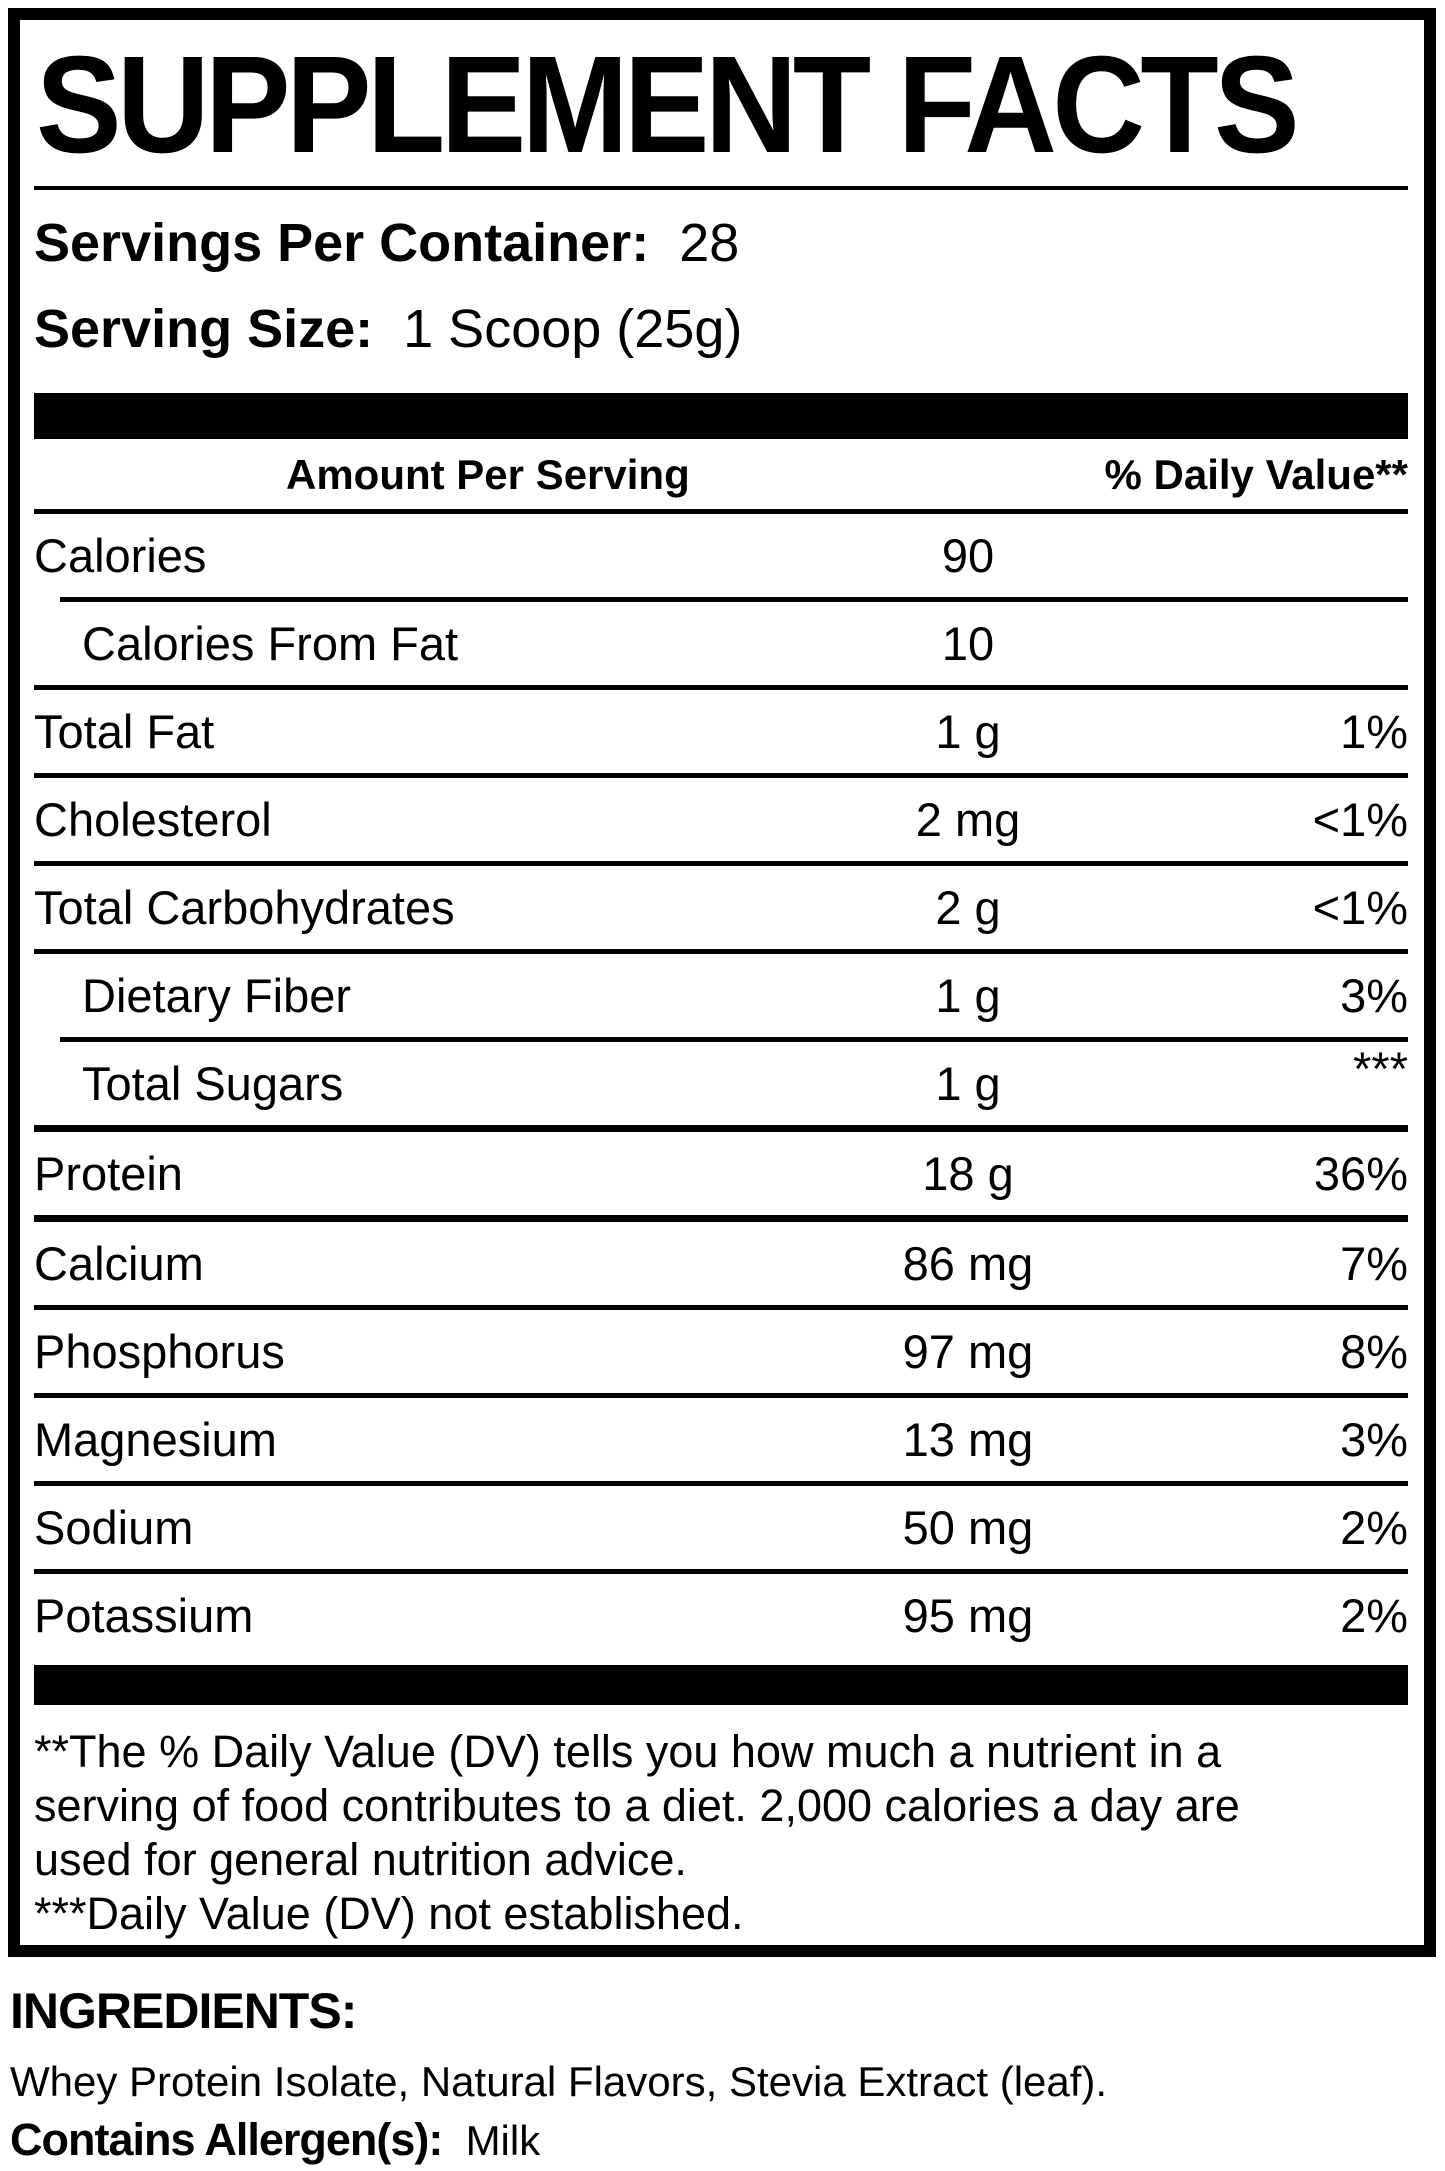 This screenshot has width=1445, height=2171. What do you see at coordinates (1360, 1173) in the screenshot?
I see `dv-value: 36%` at bounding box center [1360, 1173].